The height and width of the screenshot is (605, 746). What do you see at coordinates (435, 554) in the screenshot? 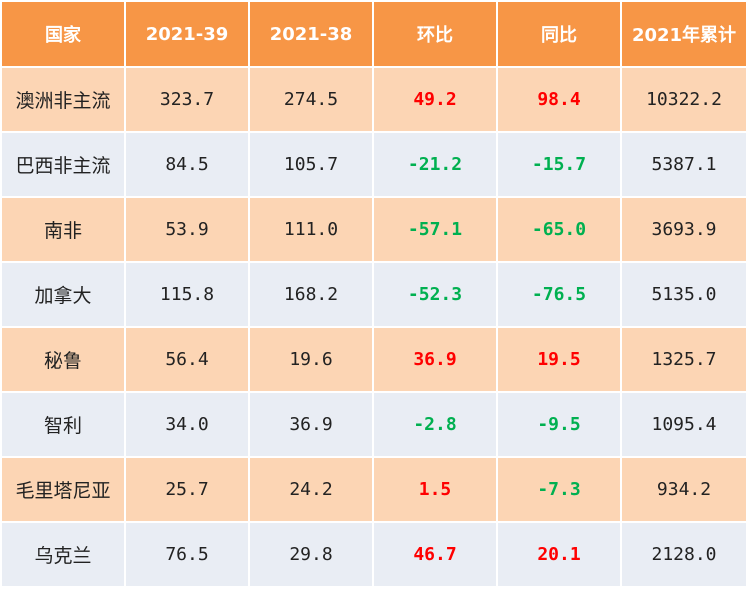
I see `mom-cell: 46.7` at bounding box center [435, 554].